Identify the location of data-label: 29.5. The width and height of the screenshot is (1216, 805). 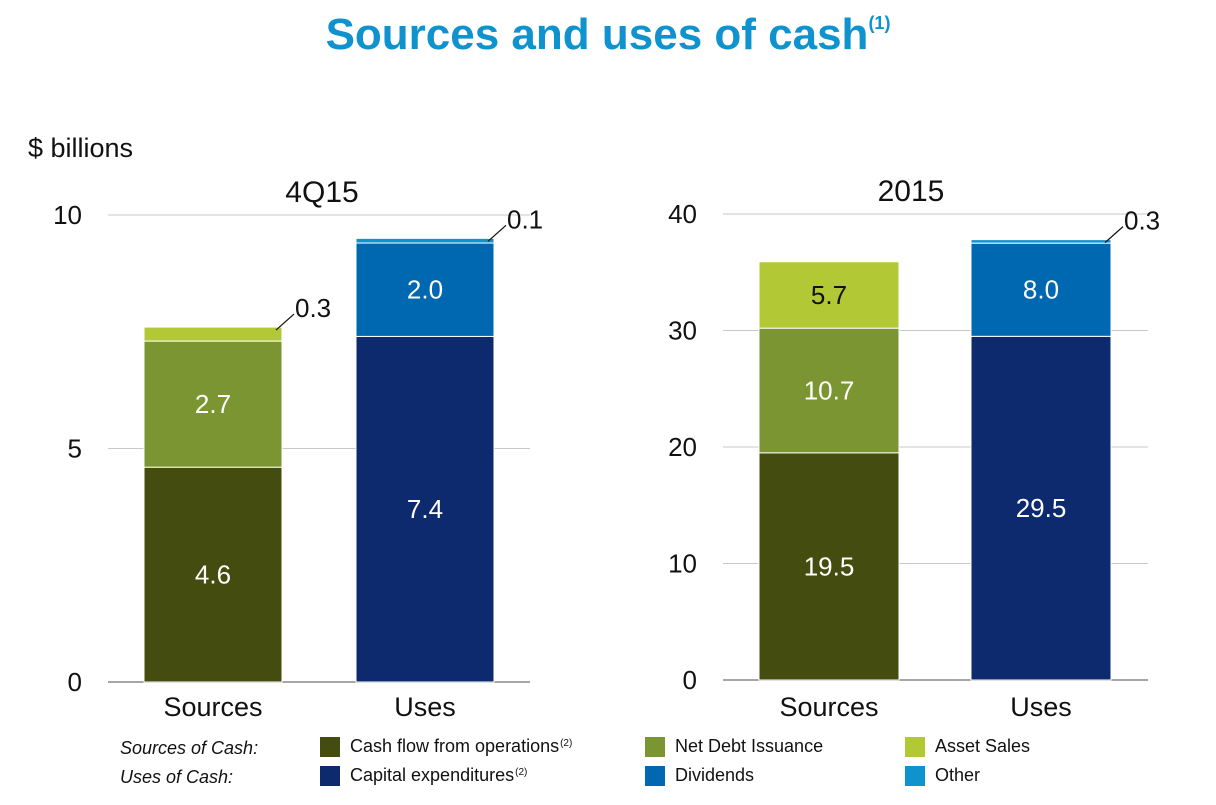
(1041, 508).